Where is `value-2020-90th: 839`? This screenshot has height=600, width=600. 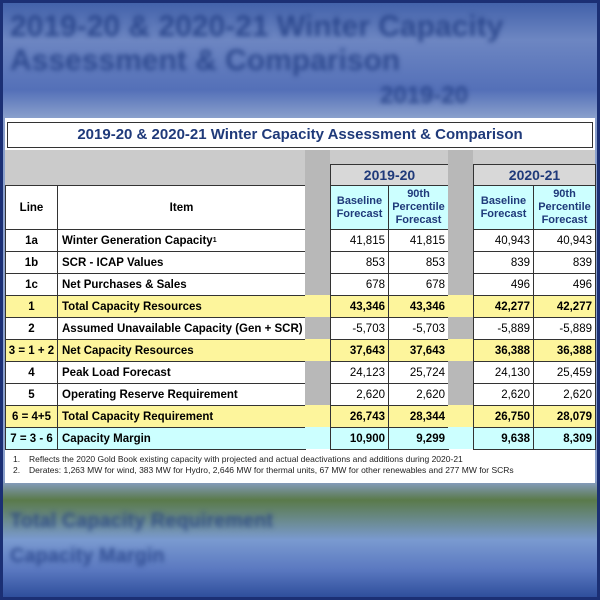 value-2020-90th: 839 is located at coordinates (564, 262).